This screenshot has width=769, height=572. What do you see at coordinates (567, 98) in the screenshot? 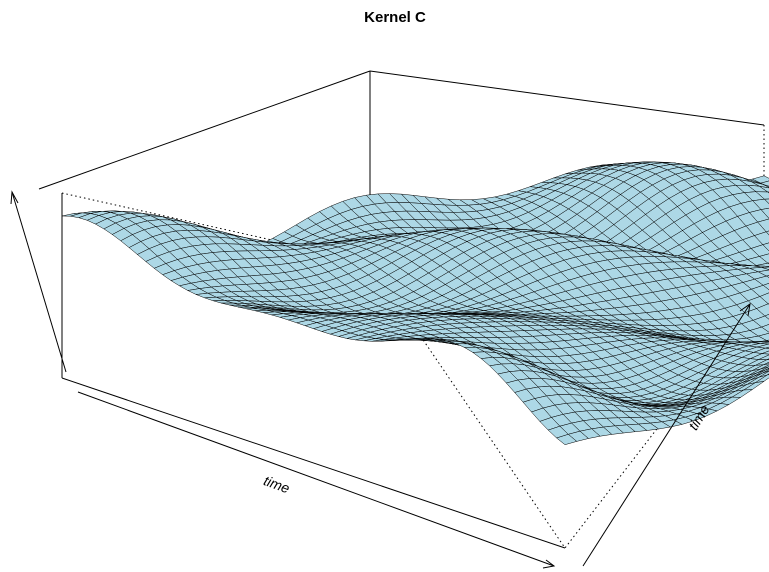
I see `box-back-top-right` at bounding box center [567, 98].